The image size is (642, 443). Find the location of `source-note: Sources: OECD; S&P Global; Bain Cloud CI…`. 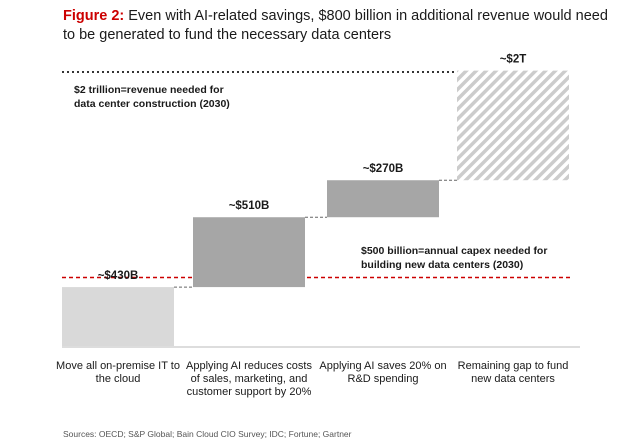

source-note: Sources: OECD; S&P Global; Bain Cloud CI… is located at coordinates (207, 434).